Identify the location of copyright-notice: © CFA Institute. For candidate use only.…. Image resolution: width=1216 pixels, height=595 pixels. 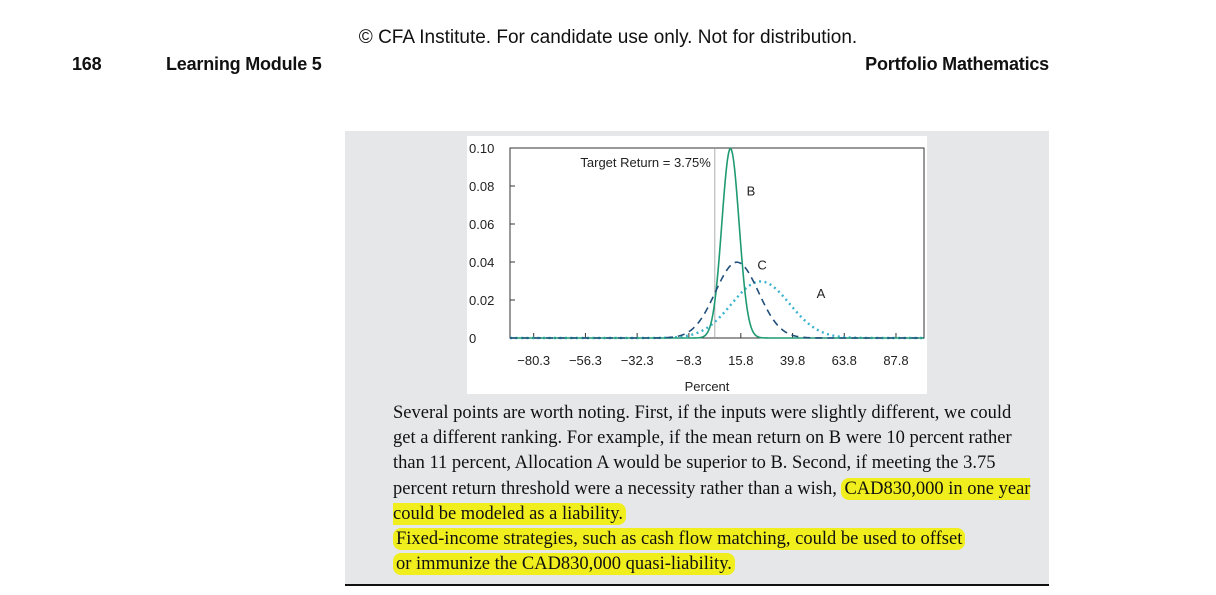
(608, 37).